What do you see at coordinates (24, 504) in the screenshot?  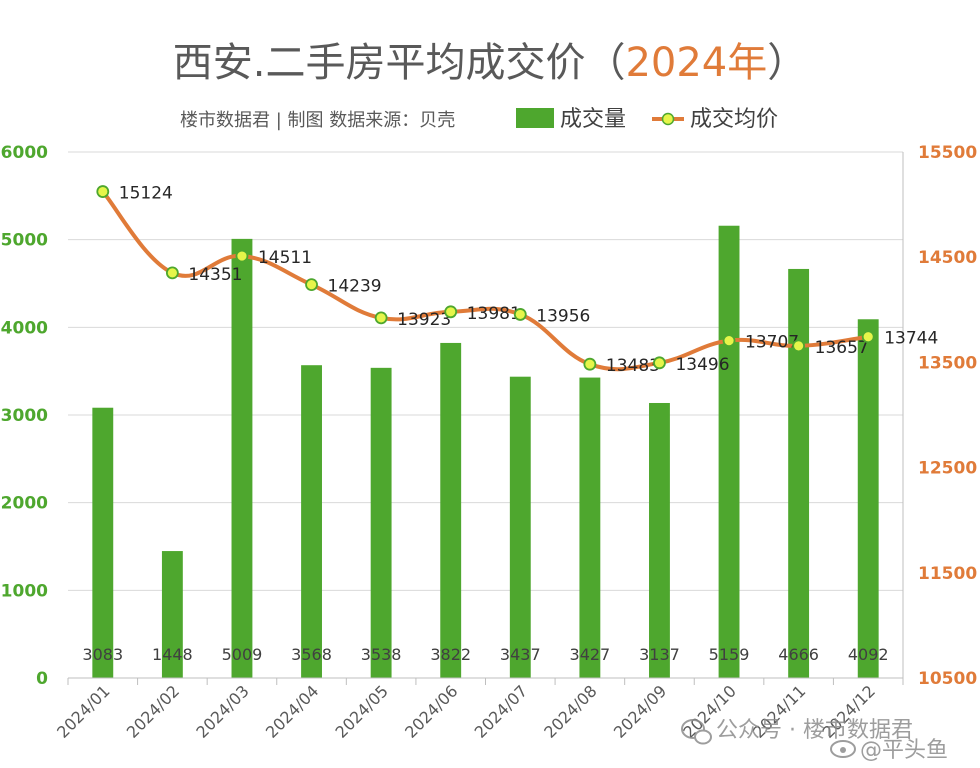 I see `y-left-tick-label: 2000` at bounding box center [24, 504].